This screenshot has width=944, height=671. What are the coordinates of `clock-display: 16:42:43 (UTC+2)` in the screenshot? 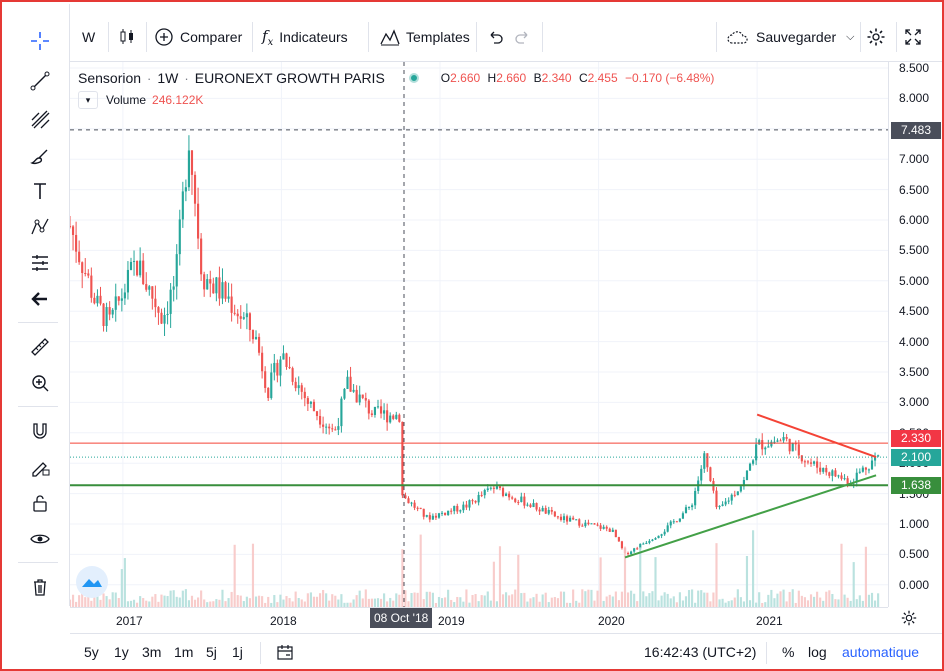 It's located at (700, 652).